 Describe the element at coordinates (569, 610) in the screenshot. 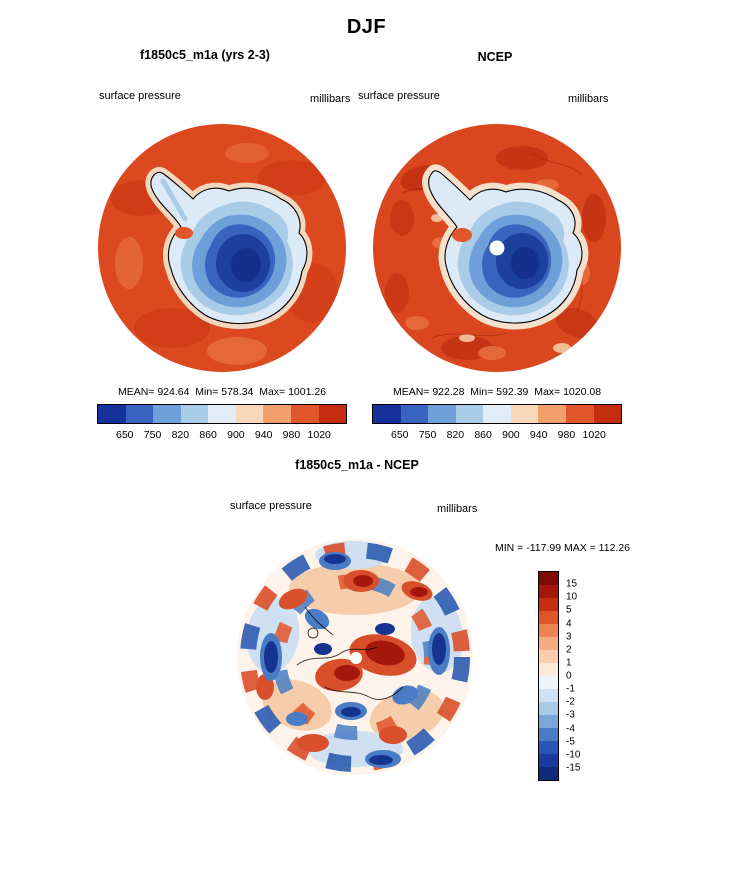

I see `colorbar-tick-label: 5` at that location.